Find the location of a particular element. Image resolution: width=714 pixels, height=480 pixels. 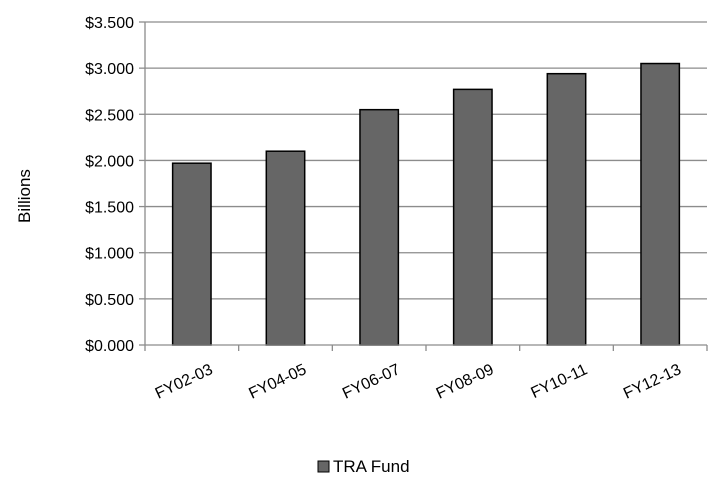

y-tick-label: $2.000 is located at coordinates (109, 161).